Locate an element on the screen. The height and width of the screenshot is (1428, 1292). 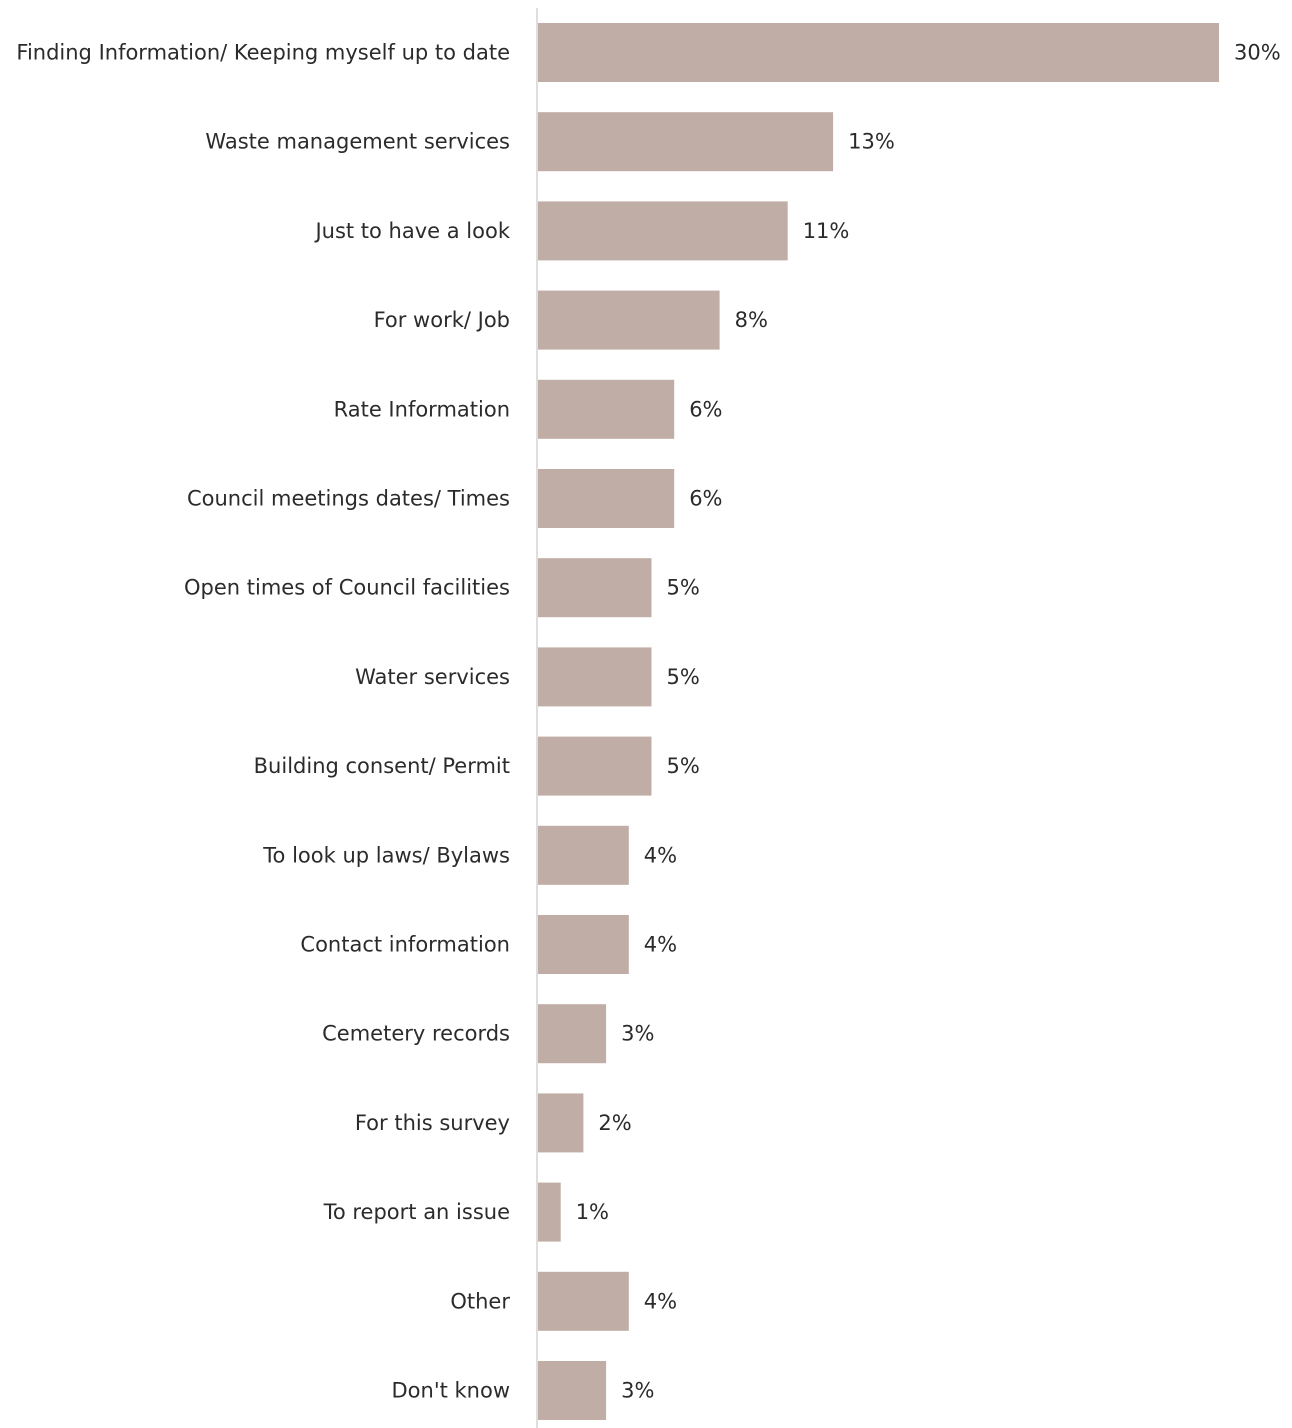
category-label: Other is located at coordinates (480, 1301).